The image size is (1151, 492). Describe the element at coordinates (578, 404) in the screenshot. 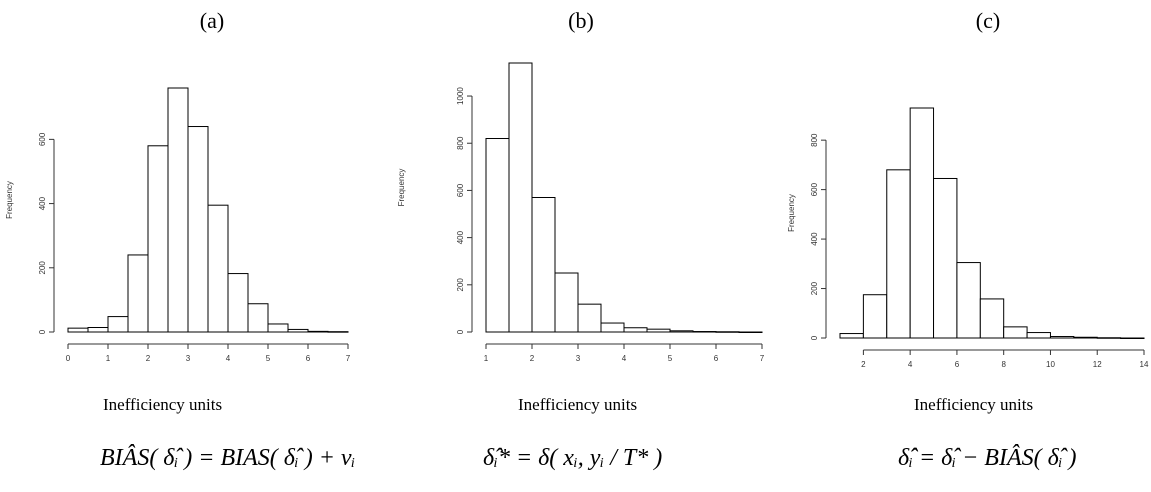

I see `x-axis-caption-b: Inefficiency units` at that location.